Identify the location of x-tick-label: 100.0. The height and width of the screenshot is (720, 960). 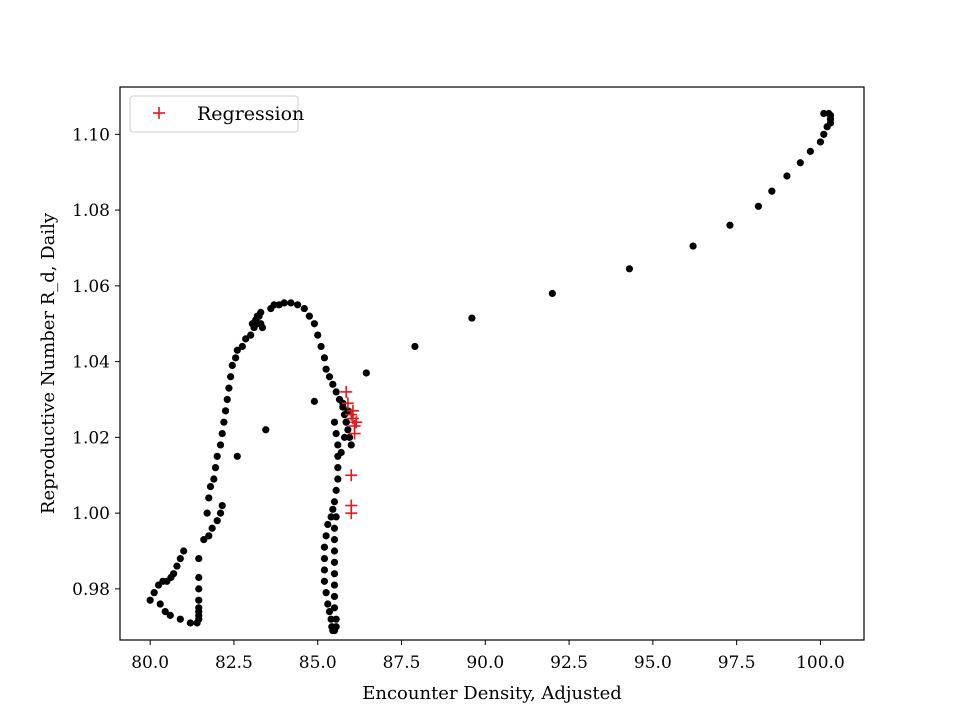
(820, 663).